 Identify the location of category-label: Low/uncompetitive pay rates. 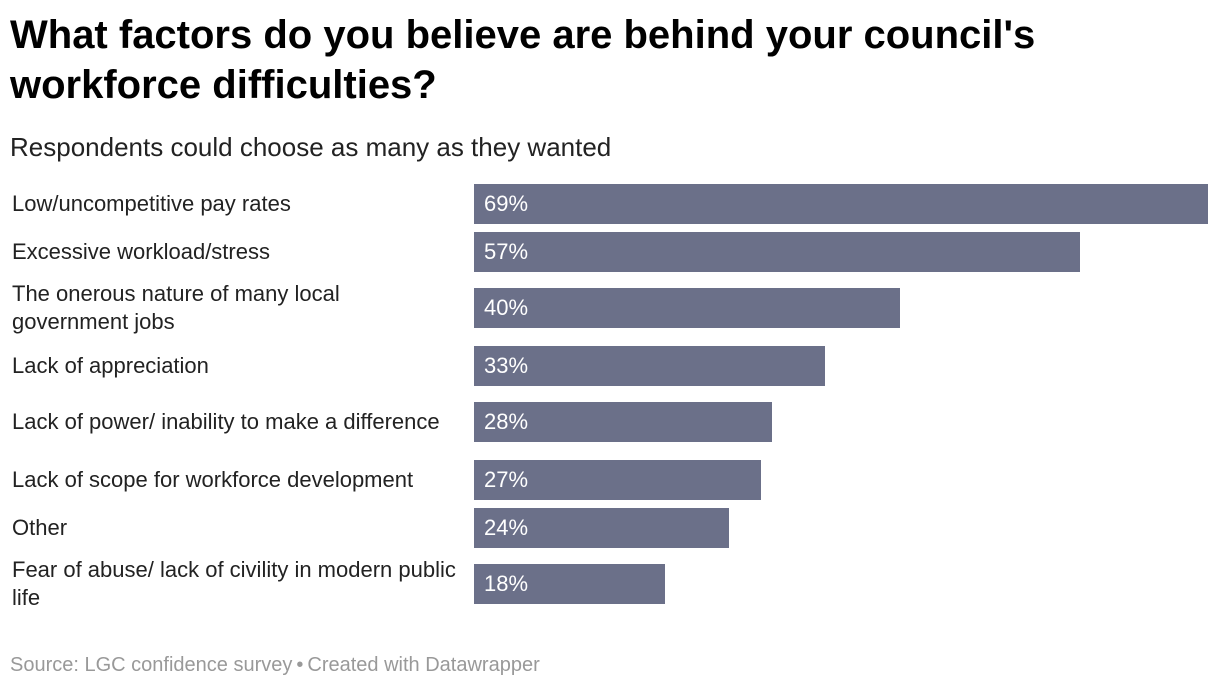
(151, 203).